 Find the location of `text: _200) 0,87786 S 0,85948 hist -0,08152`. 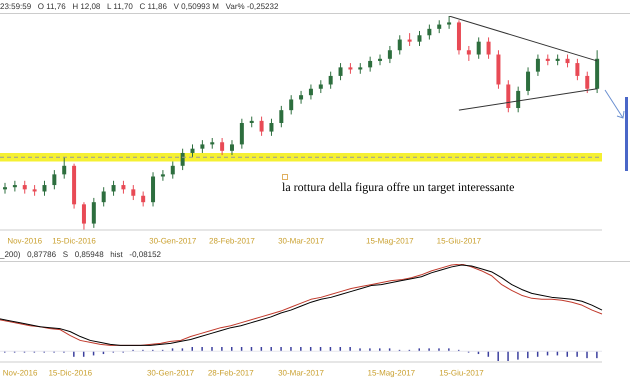

text: _200) 0,87786 S 0,85948 hist -0,08152 is located at coordinates (81, 254).